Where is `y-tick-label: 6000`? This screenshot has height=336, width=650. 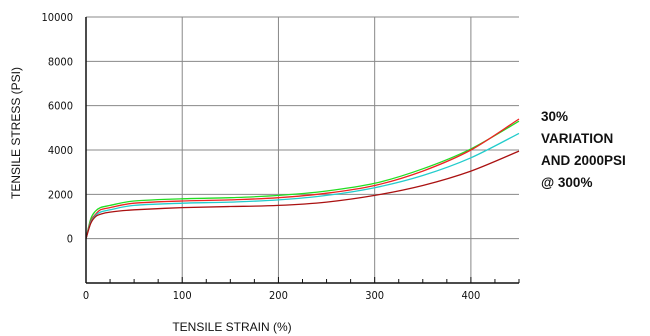
y-tick-label: 6000 is located at coordinates (60, 106).